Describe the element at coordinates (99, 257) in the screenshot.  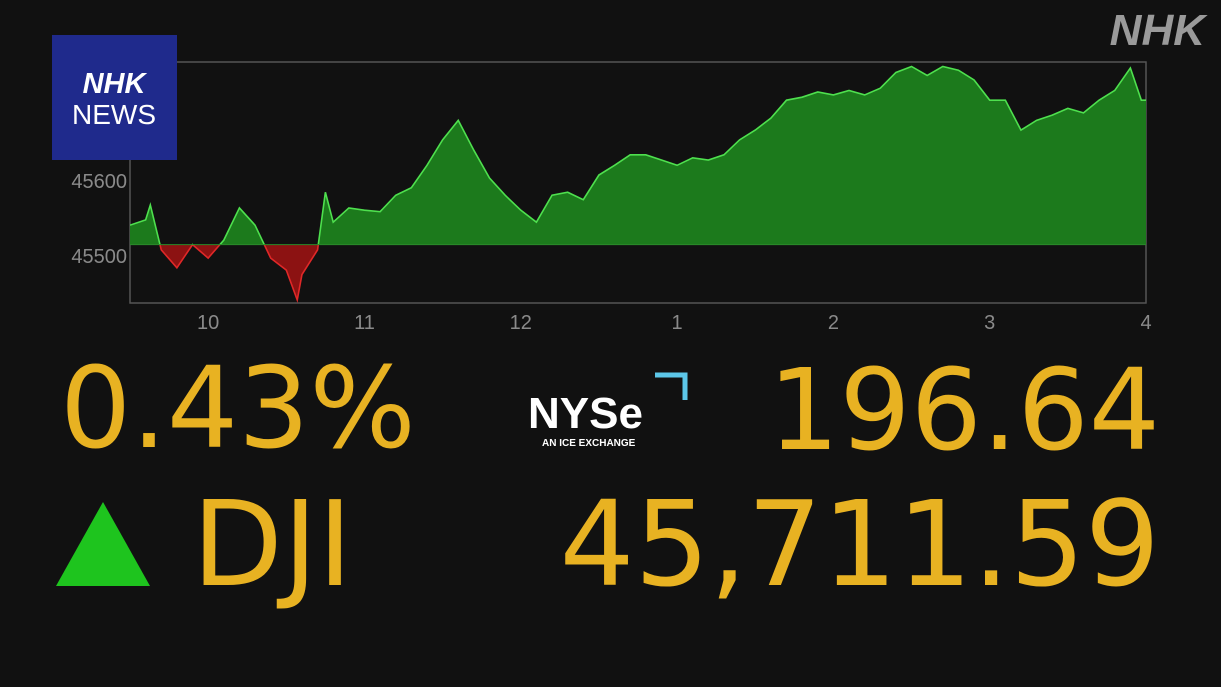
I see `y-tick-label: 45500` at that location.